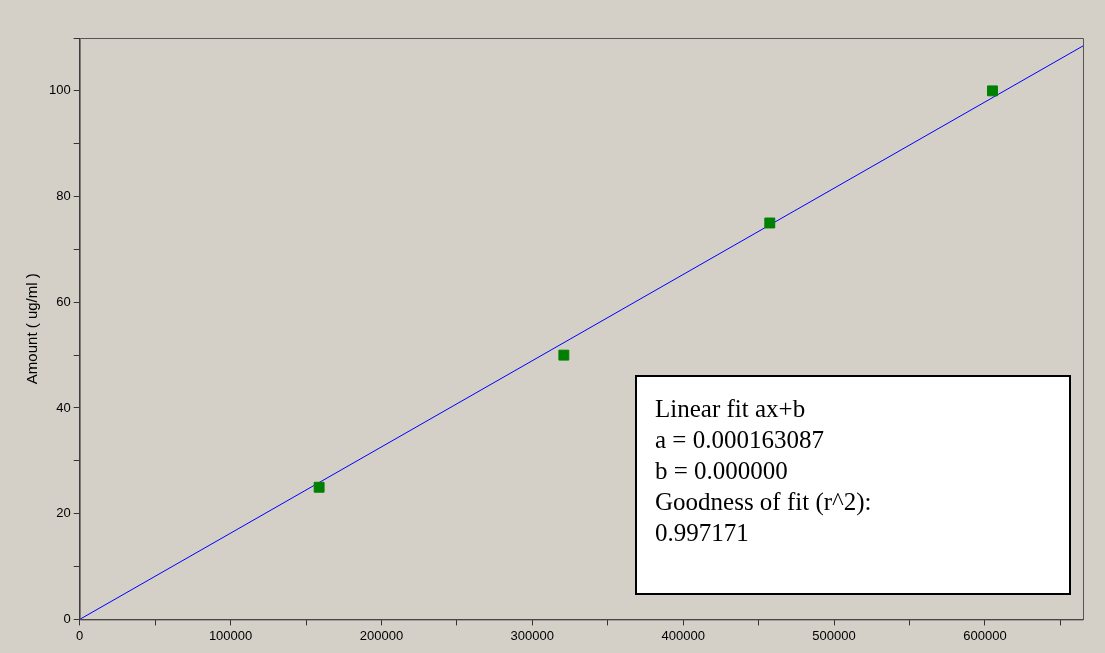  Describe the element at coordinates (683, 635) in the screenshot. I see `x-tick-label: 400000` at that location.